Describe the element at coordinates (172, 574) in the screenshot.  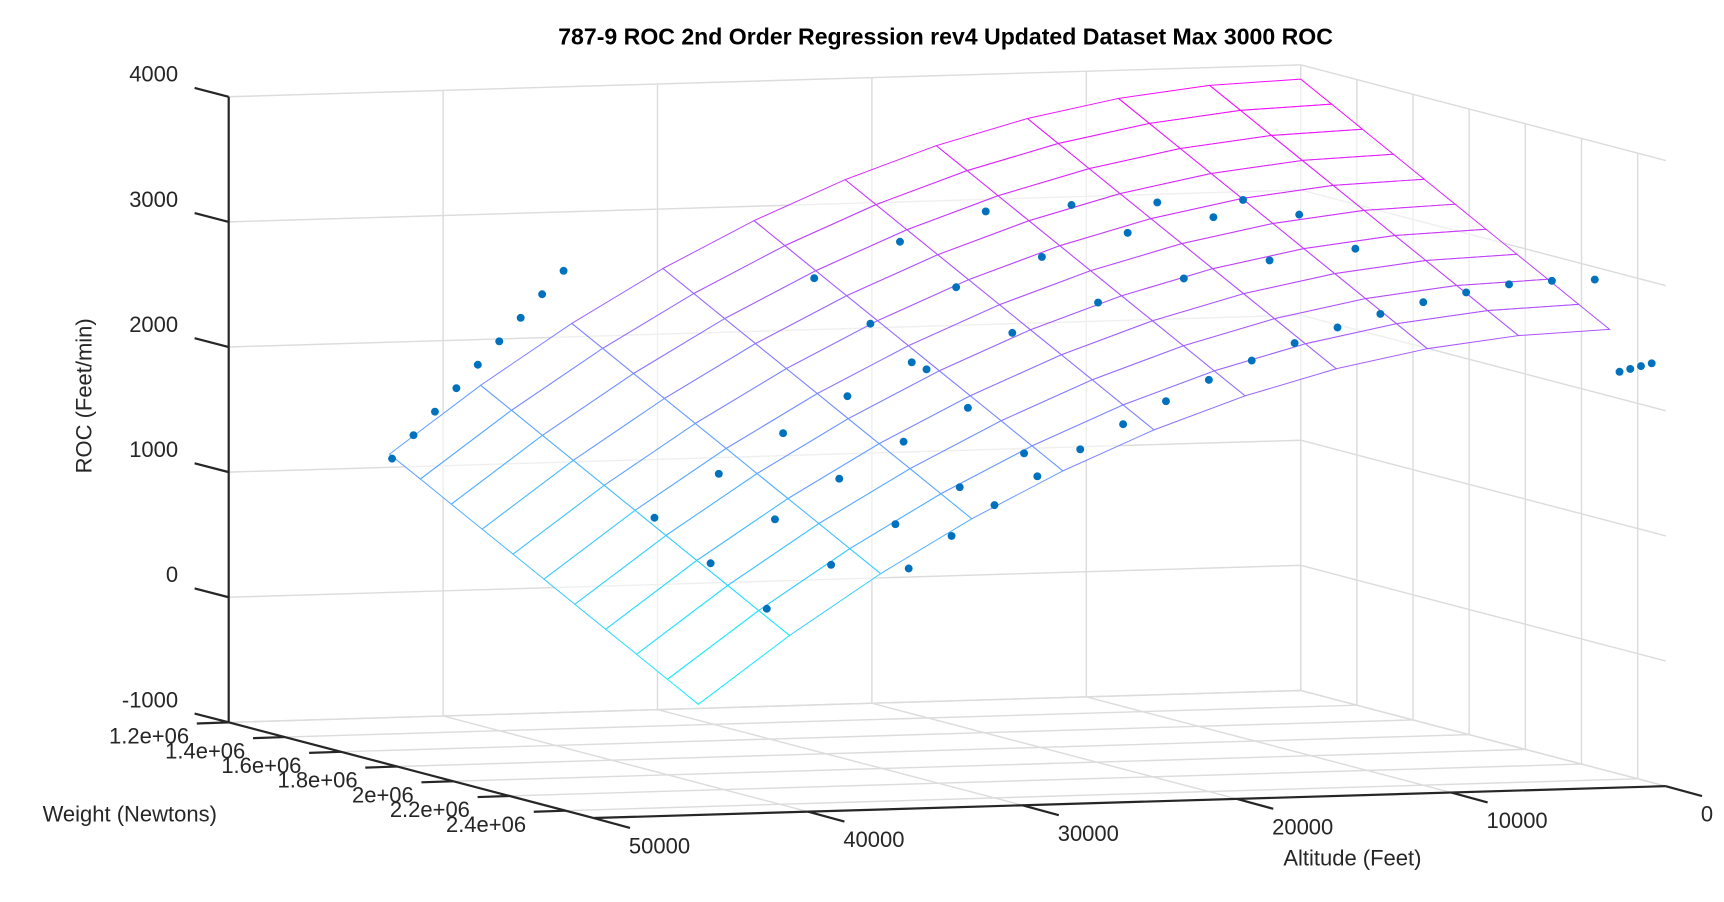
I see `z-tick-label: 0` at that location.